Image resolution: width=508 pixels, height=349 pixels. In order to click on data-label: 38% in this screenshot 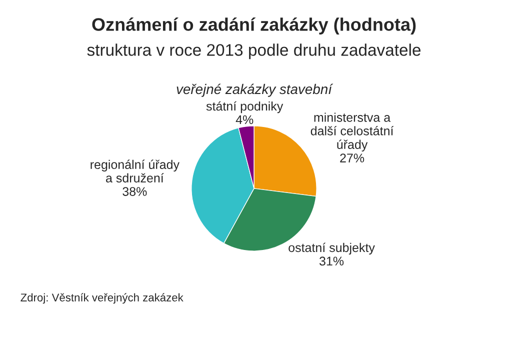, I will do `click(134, 191)`.